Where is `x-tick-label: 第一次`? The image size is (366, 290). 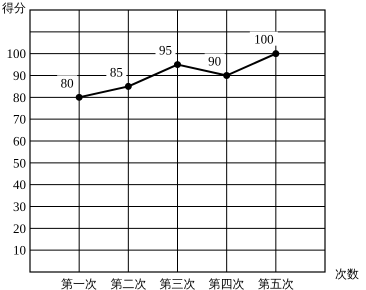
x-tick-label: 第一次 is located at coordinates (79, 283).